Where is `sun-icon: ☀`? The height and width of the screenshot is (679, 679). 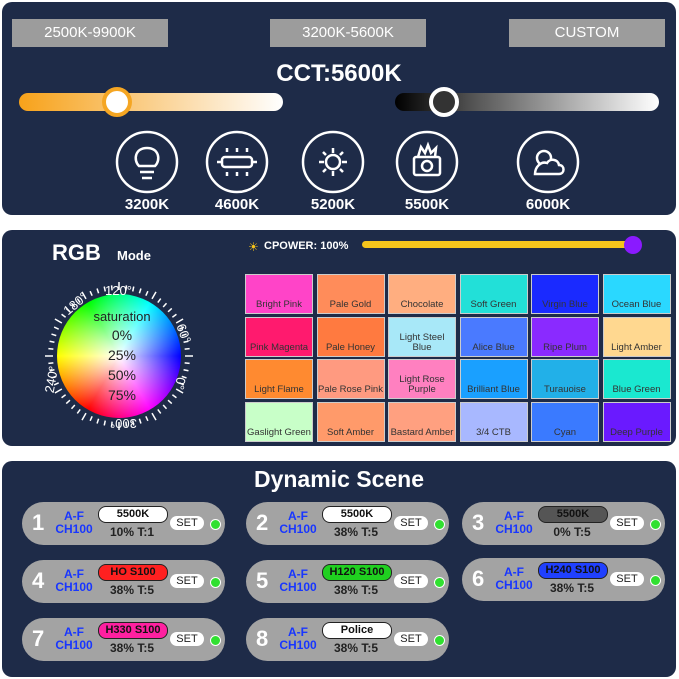 sun-icon: ☀ is located at coordinates (253, 247).